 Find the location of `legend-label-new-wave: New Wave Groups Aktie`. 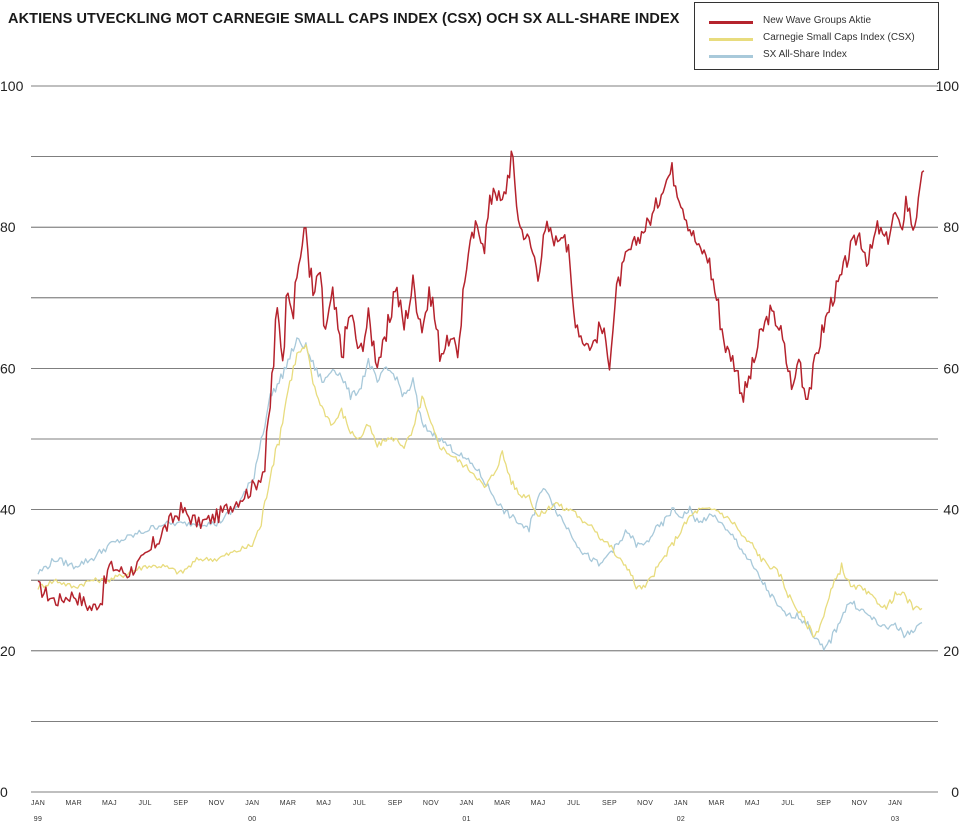

legend-label-new-wave: New Wave Groups Aktie is located at coordinates (817, 20).